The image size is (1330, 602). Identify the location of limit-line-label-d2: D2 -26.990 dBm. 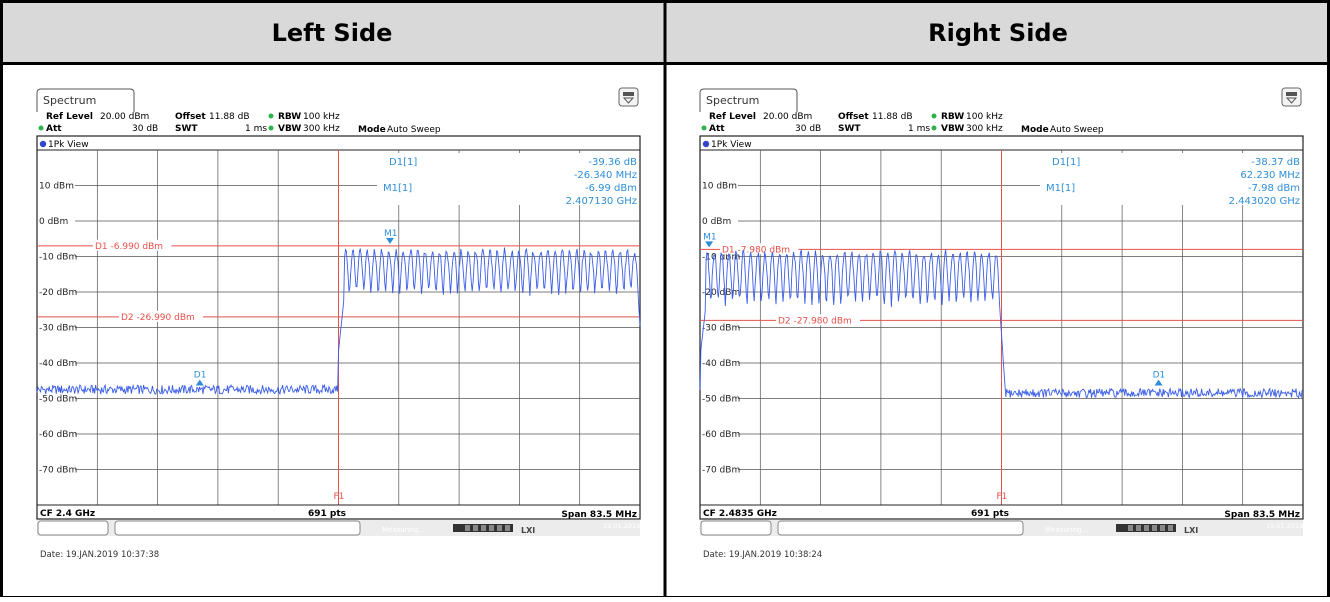
(158, 318).